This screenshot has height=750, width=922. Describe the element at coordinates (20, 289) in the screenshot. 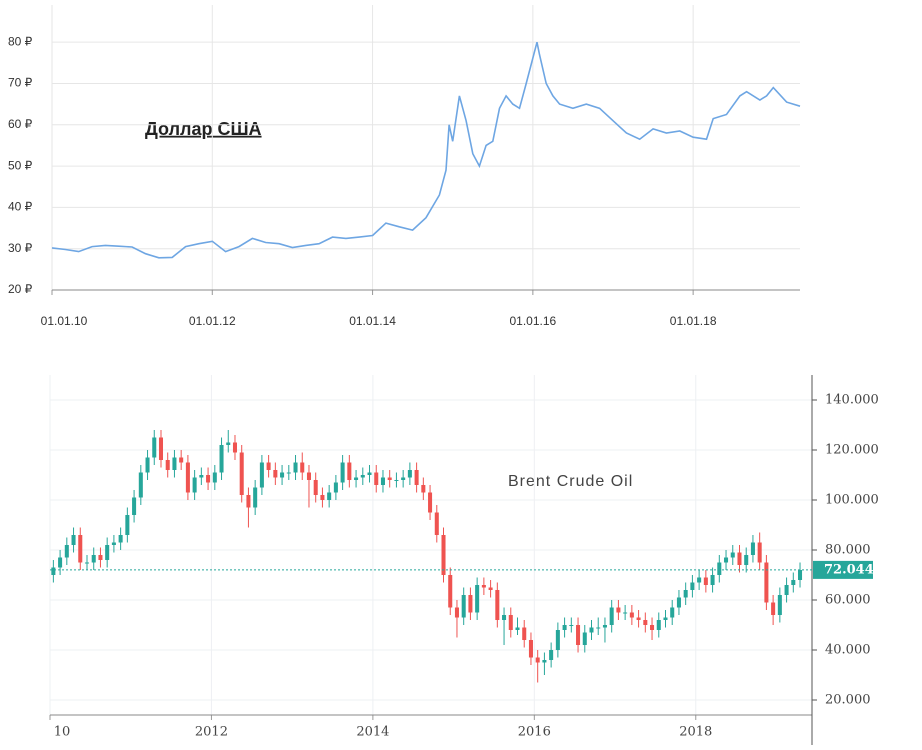

I see `y-tick-label: 20 ₽` at that location.